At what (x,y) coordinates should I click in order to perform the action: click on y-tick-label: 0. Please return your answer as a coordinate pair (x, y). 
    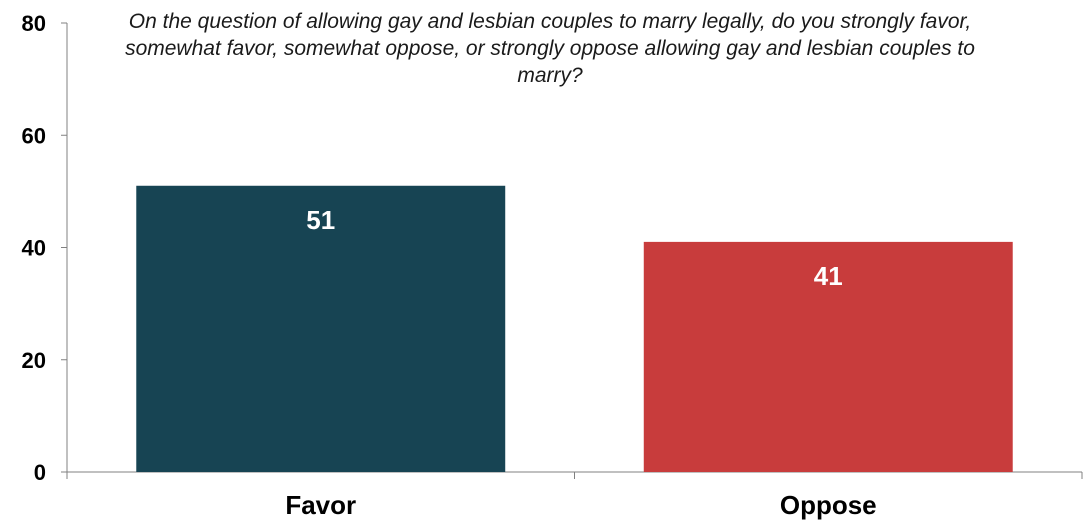
    Looking at the image, I should click on (40, 472).